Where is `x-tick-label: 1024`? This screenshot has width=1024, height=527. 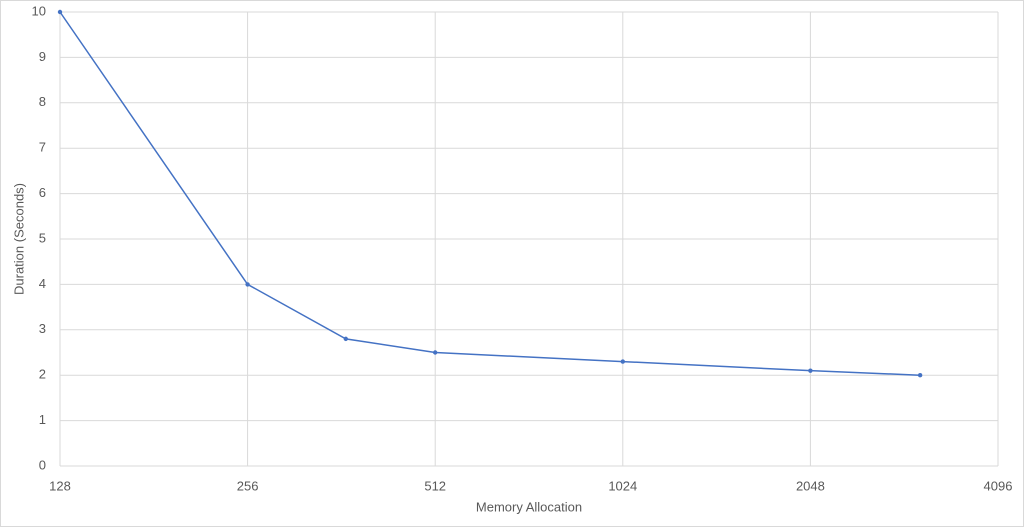 x-tick-label: 1024 is located at coordinates (622, 485).